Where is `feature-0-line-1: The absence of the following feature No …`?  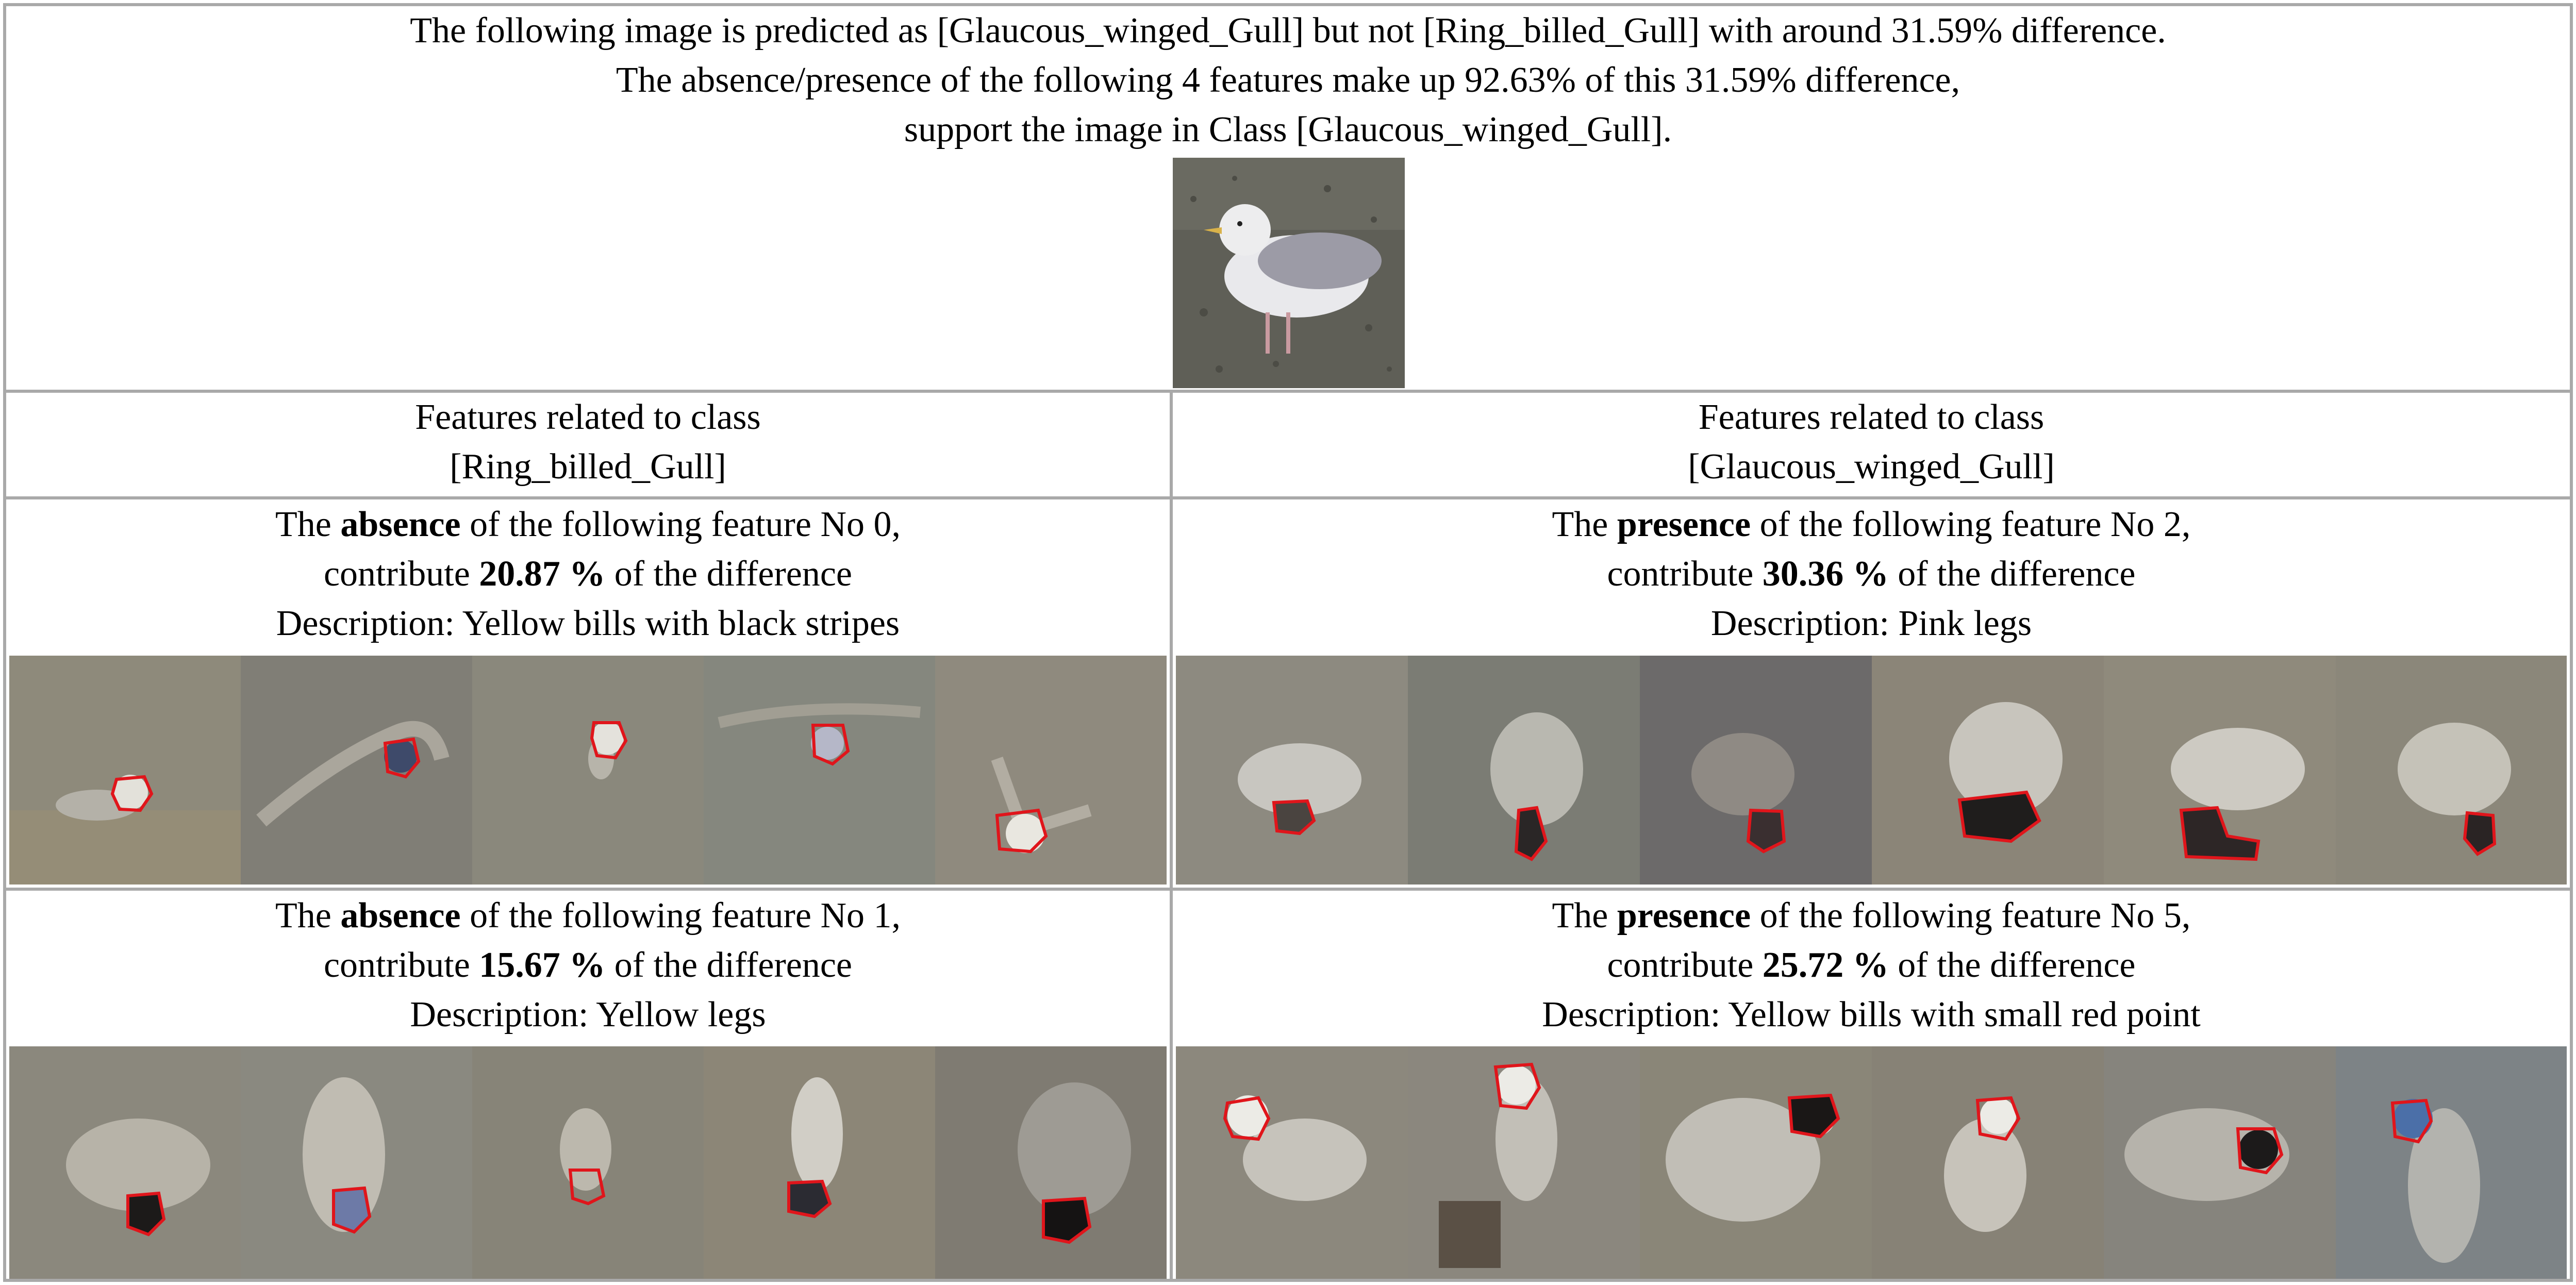
feature-0-line-1: The absence of the following feature No … is located at coordinates (588, 524).